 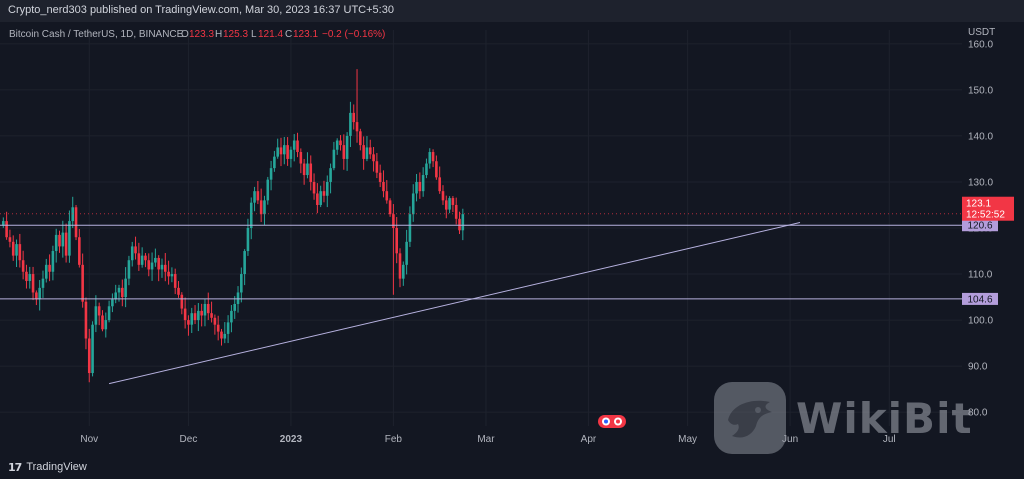 I want to click on x-tick-label: Apr, so click(x=589, y=439).